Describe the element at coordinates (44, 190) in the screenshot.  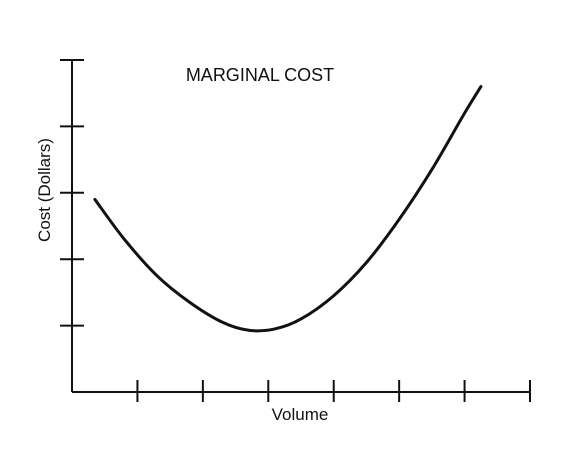
I see `y-axis-label: Cost (Dollars)` at that location.